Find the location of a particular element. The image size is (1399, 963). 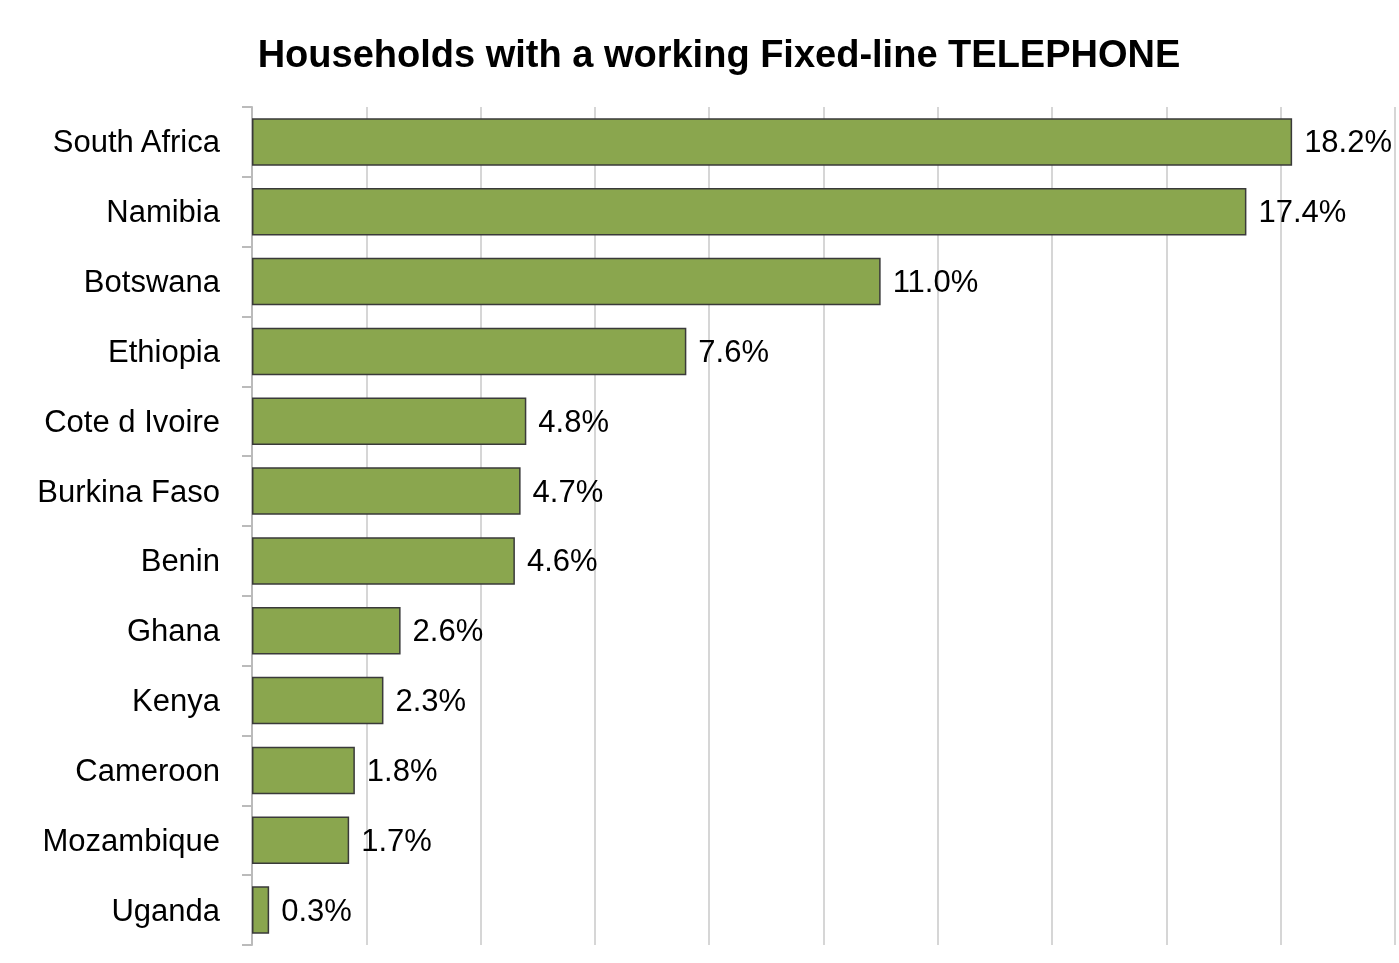

y-tick-label: Ghana is located at coordinates (173, 631).